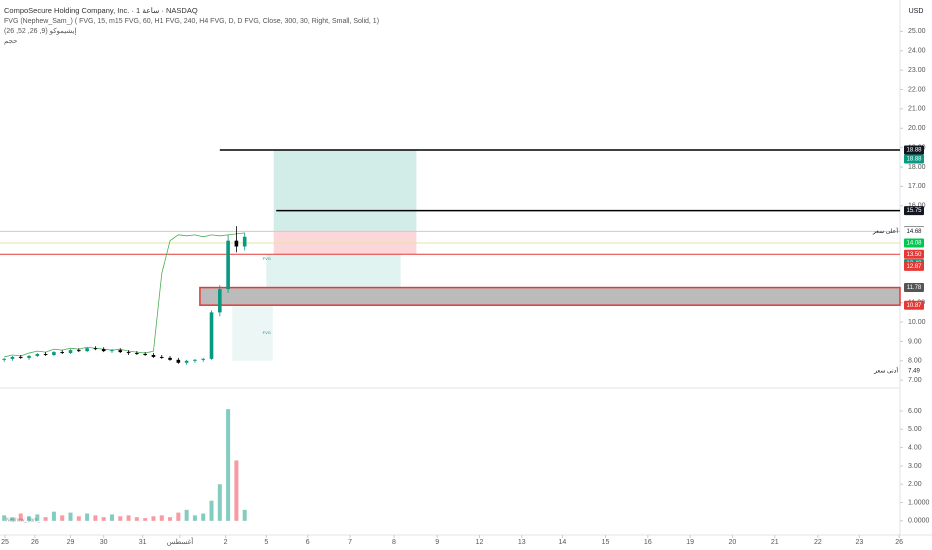 The width and height of the screenshot is (932, 550). What do you see at coordinates (267, 332) in the screenshot?
I see `zone-label: FVG` at bounding box center [267, 332].